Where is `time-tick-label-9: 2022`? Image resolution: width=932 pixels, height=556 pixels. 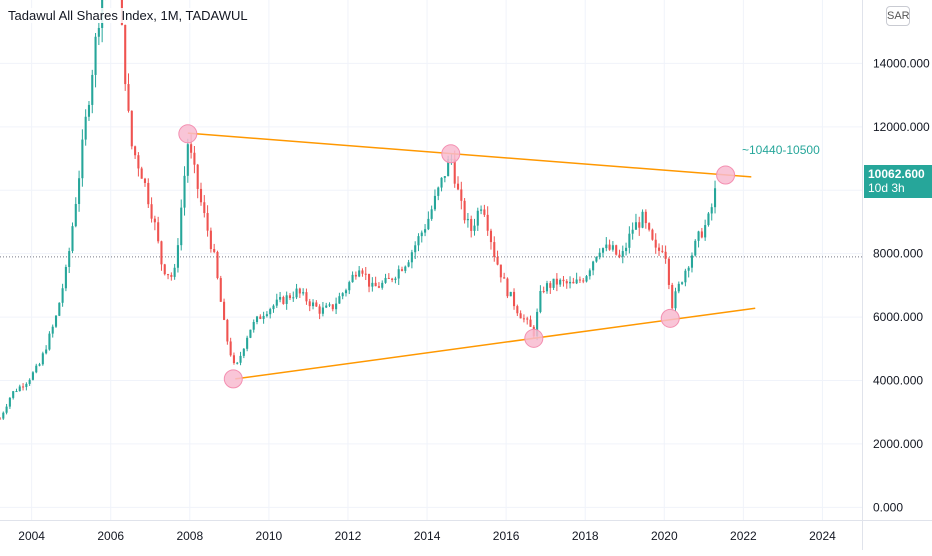
time-tick-label-9: 2022 is located at coordinates (743, 536).